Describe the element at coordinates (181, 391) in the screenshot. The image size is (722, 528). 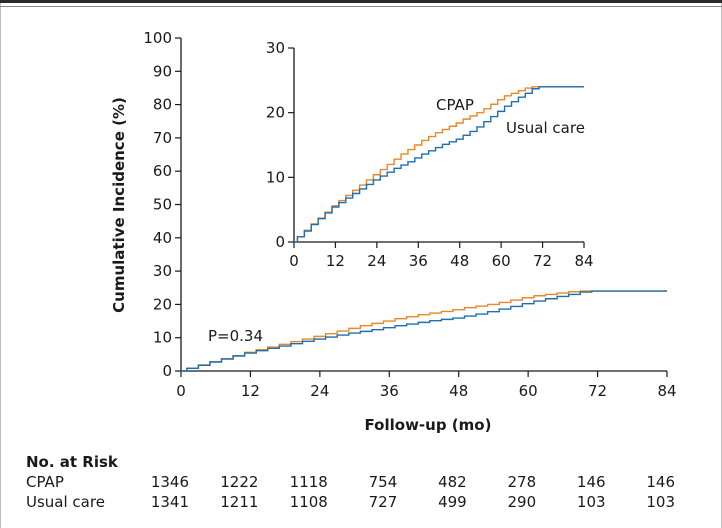
I see `x-tick-label: 0` at that location.